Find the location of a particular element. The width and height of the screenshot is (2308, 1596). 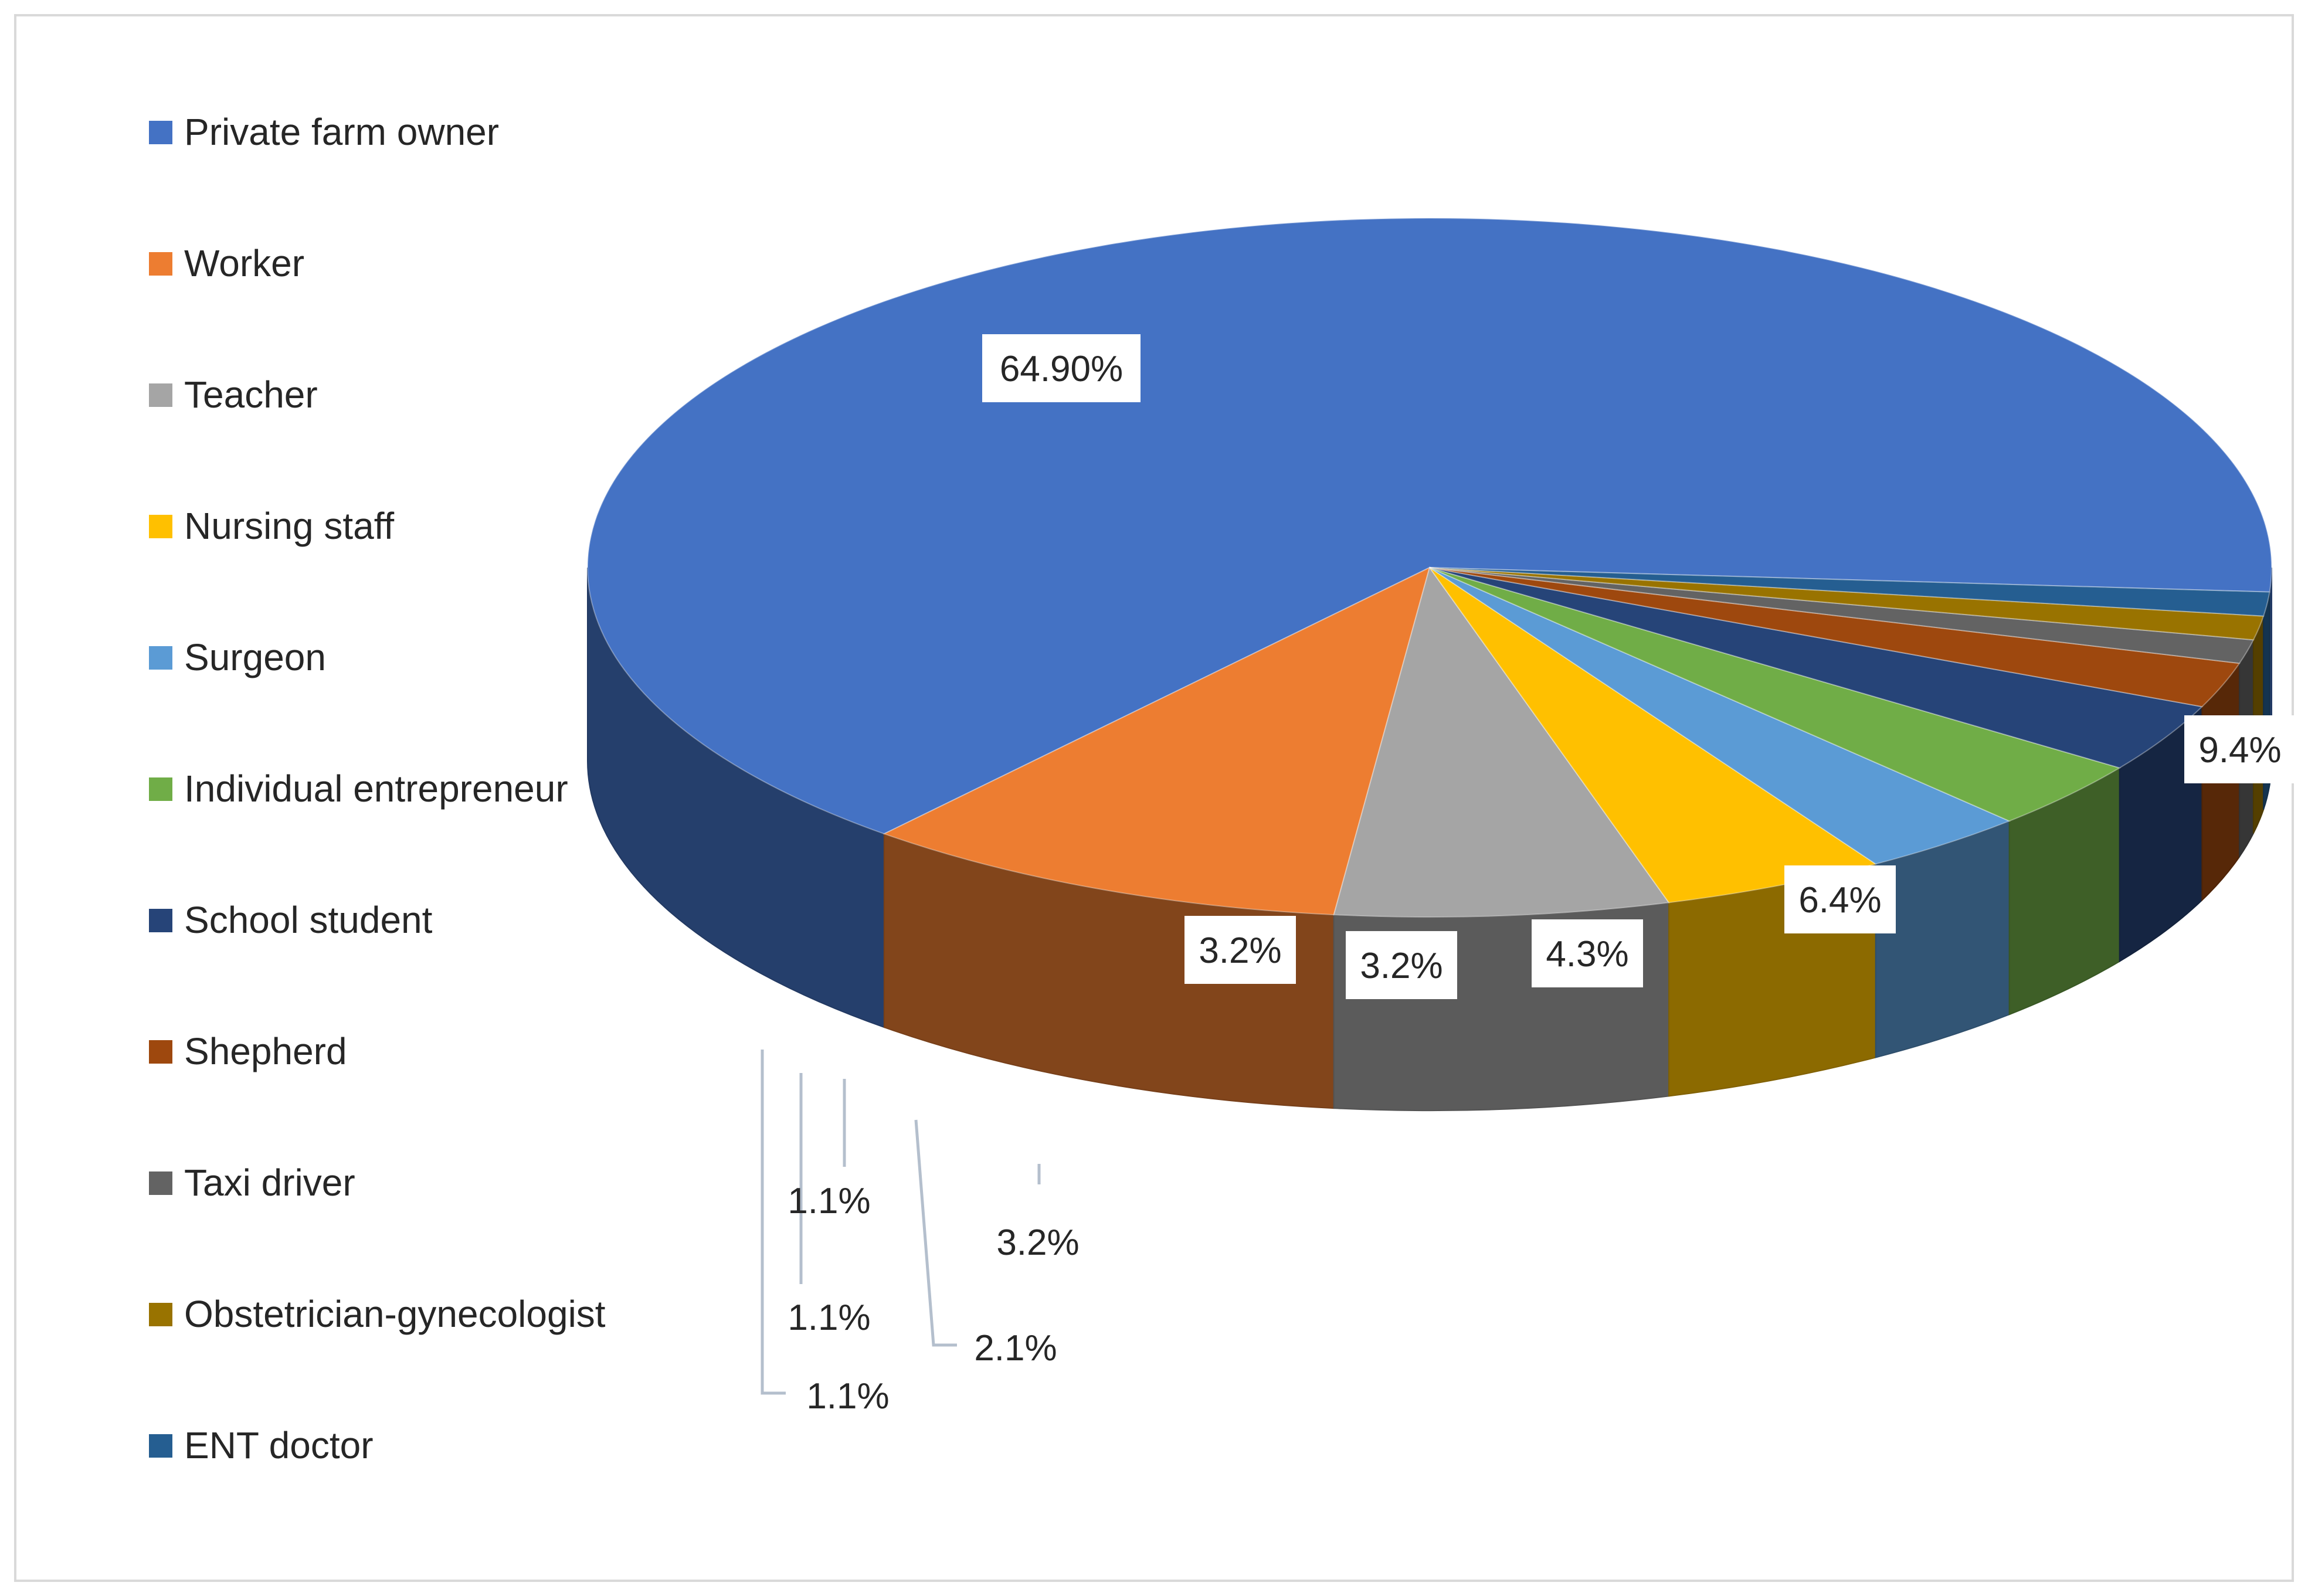

legend-label: ENT doctor is located at coordinates (279, 1445).